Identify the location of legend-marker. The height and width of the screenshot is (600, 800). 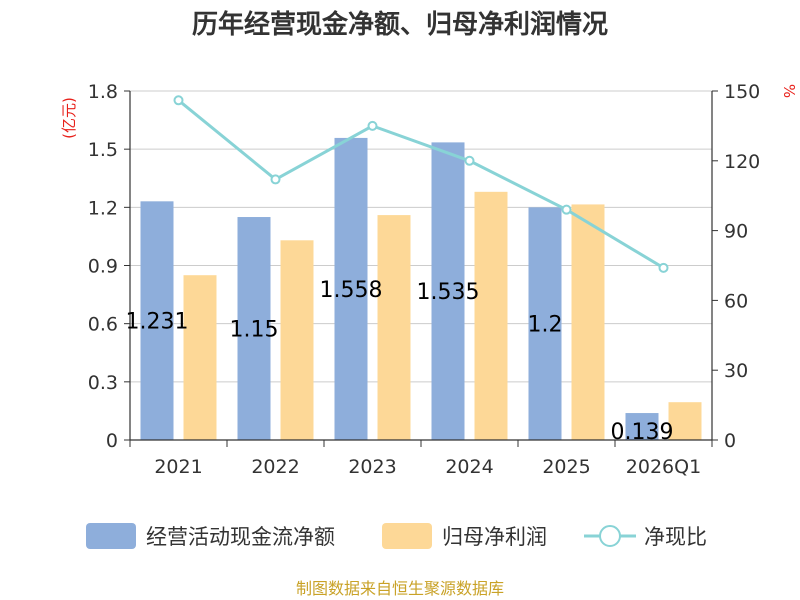
(610, 536).